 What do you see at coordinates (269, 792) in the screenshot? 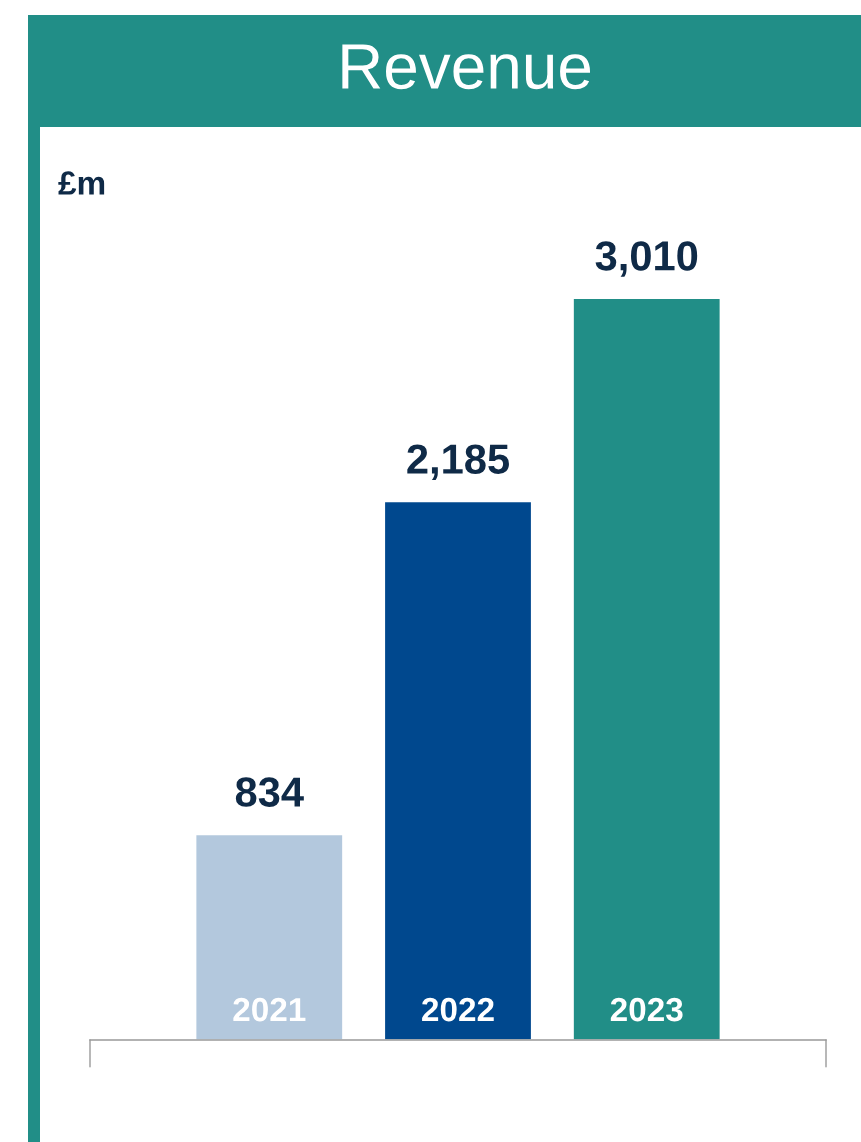
I see `data-label: 834` at bounding box center [269, 792].